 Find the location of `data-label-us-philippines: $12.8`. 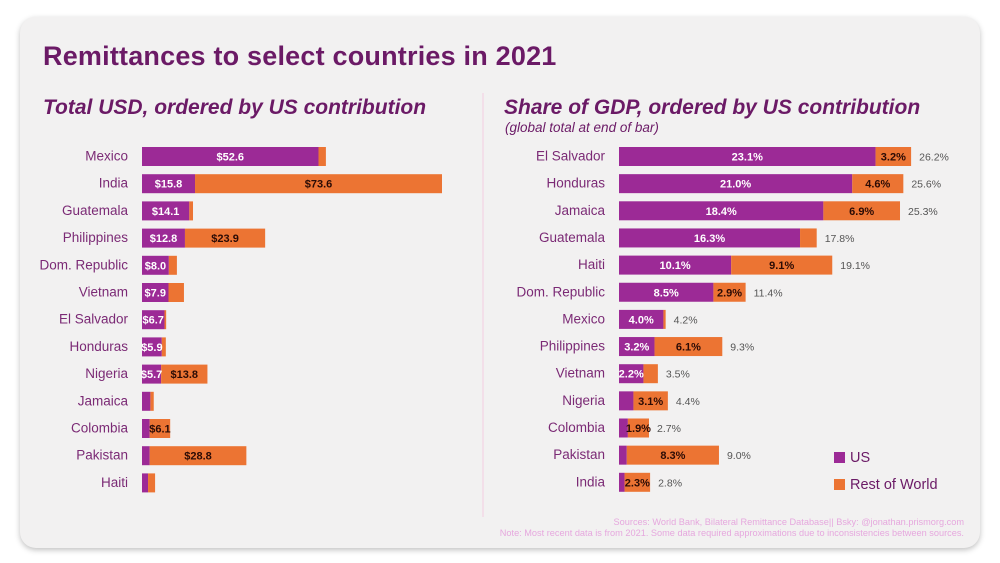

data-label-us-philippines: $12.8 is located at coordinates (164, 239).